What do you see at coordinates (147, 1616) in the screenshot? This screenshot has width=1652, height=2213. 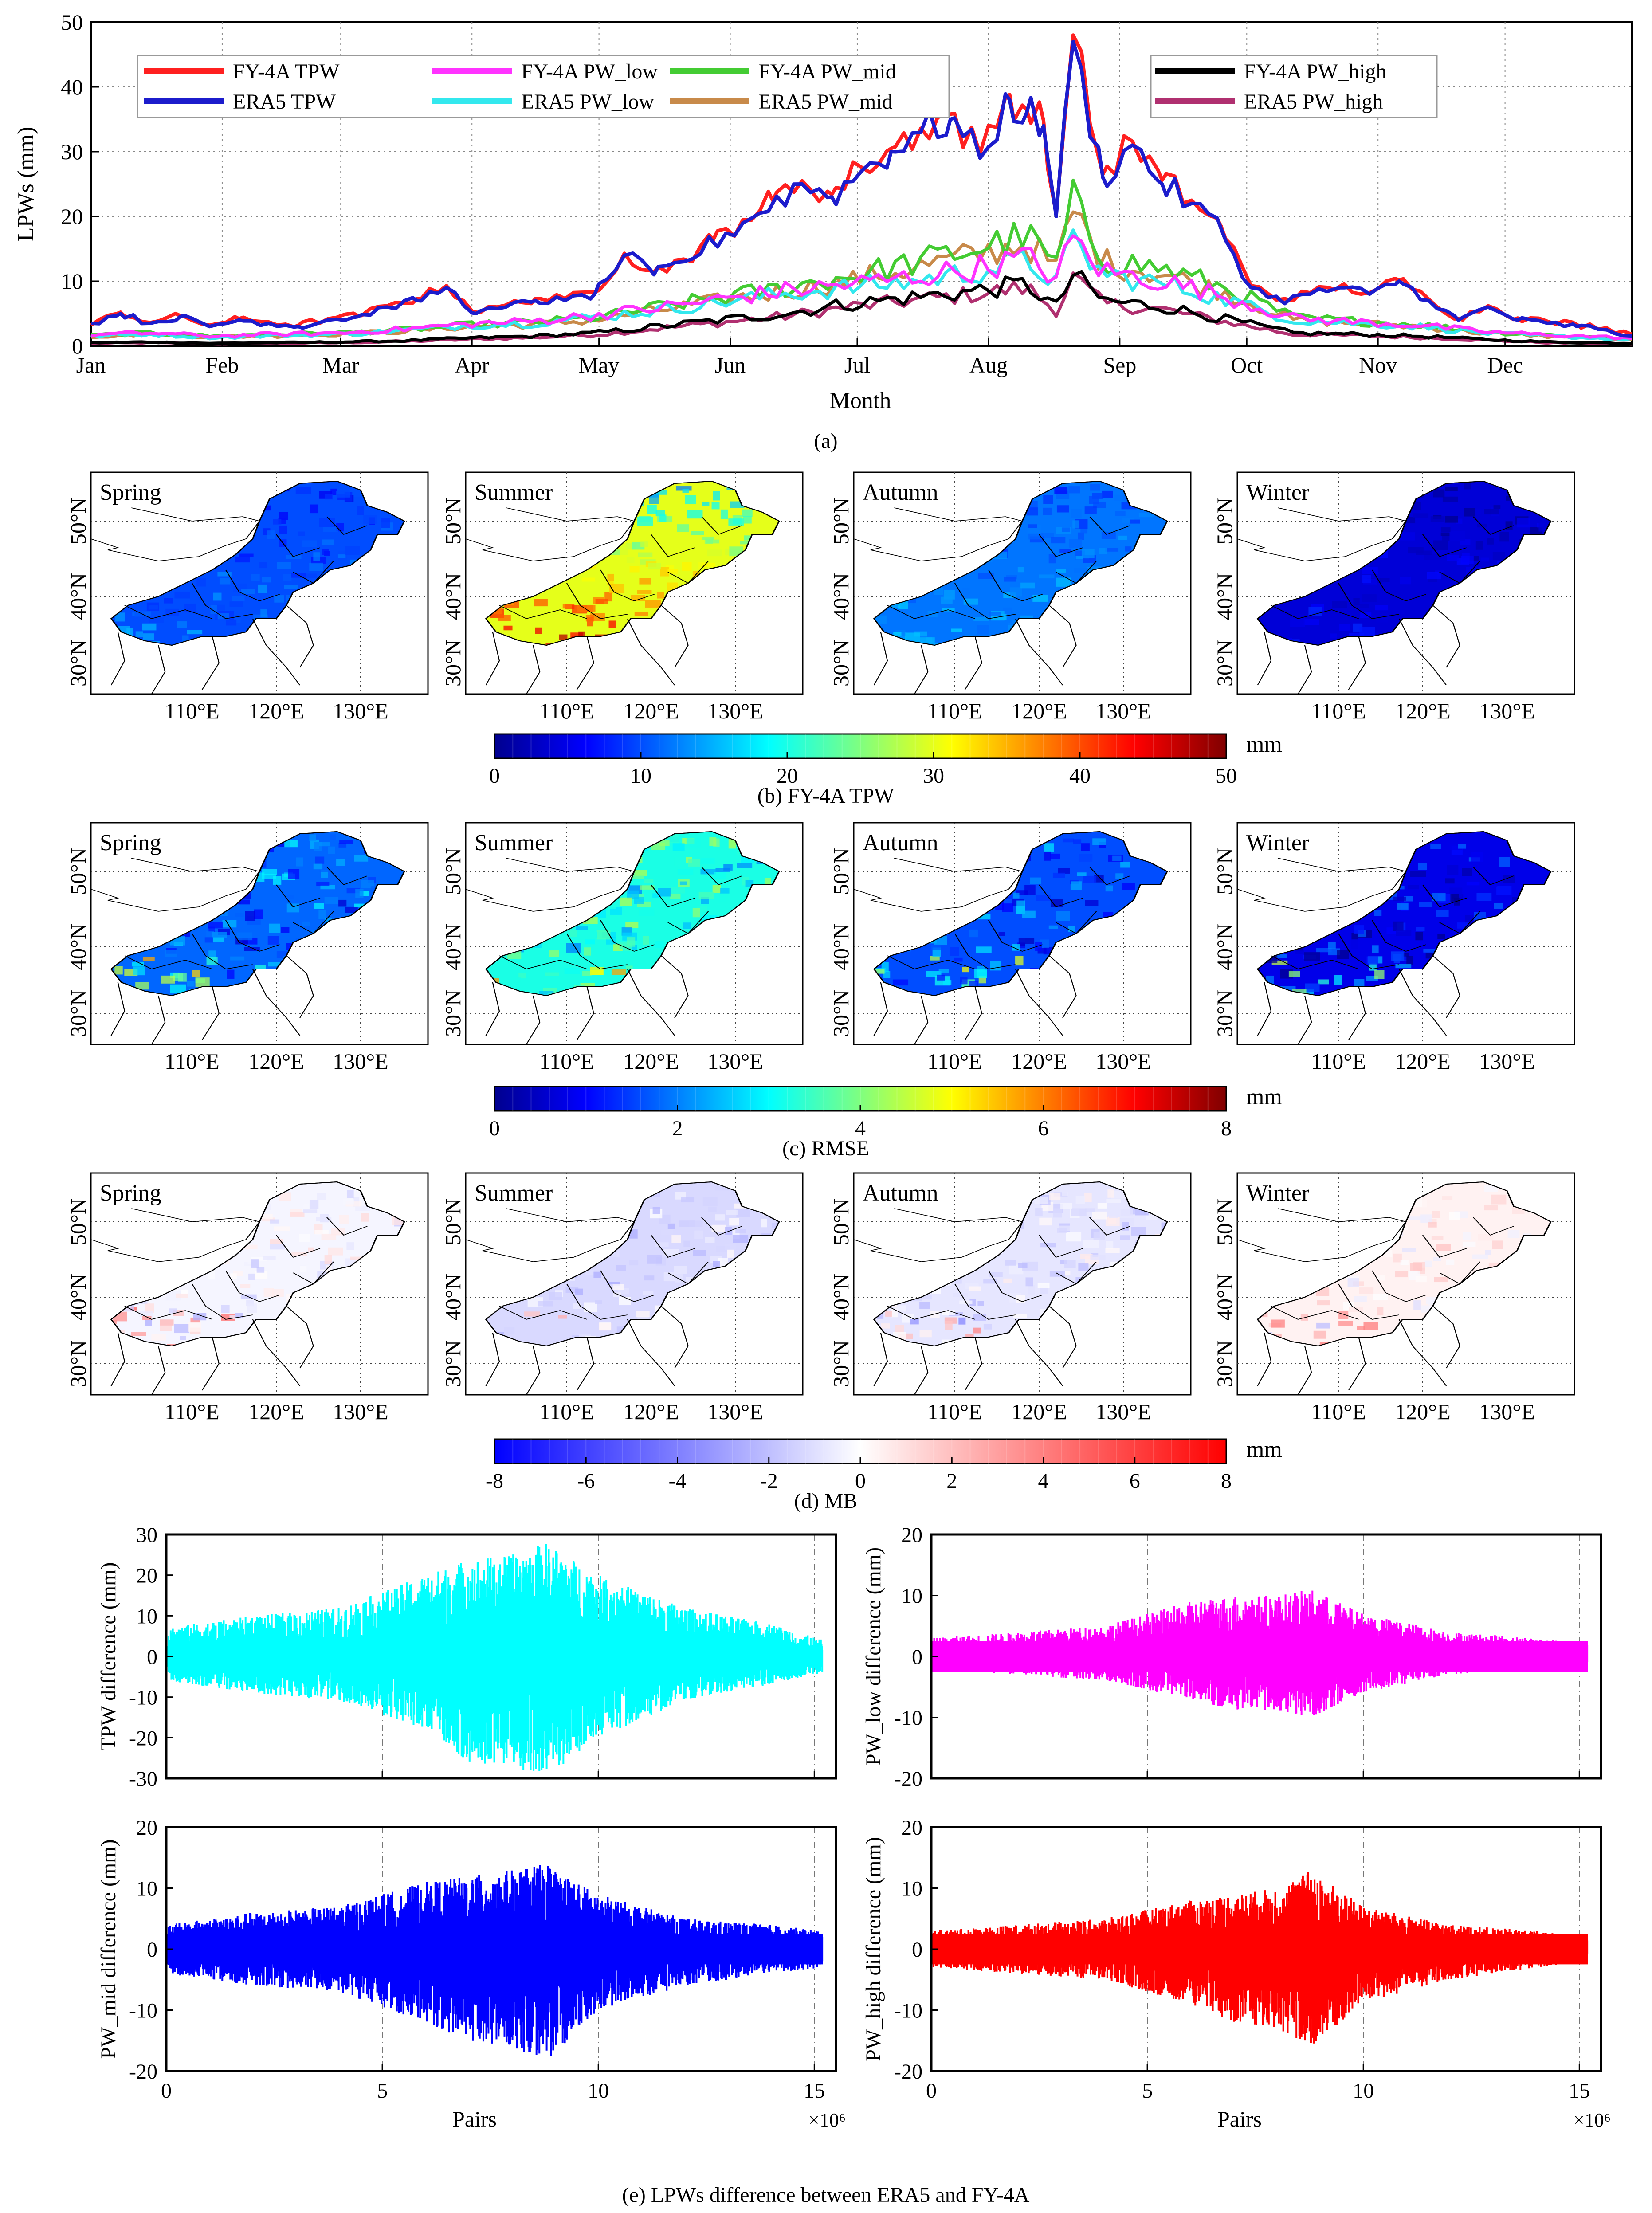 I see `y-tick-label: 10` at bounding box center [147, 1616].